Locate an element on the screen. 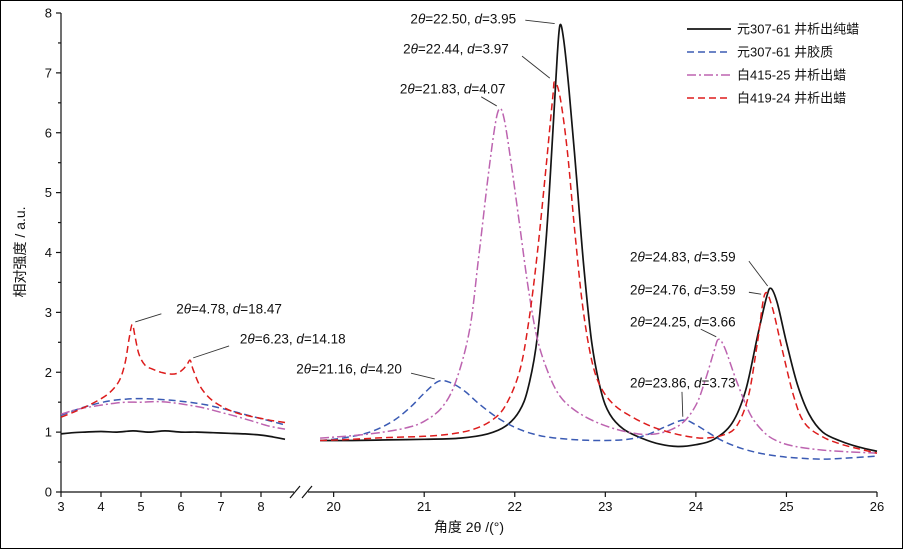  y-tick-label: 8 is located at coordinates (48, 13).